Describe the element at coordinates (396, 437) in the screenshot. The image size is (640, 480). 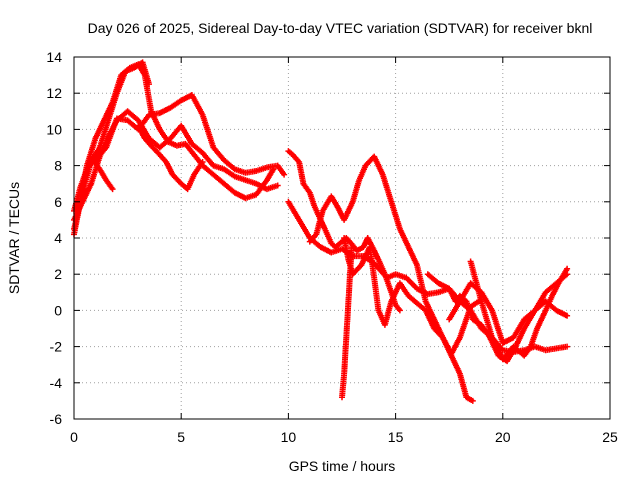
I see `x-tick-label: 15` at that location.